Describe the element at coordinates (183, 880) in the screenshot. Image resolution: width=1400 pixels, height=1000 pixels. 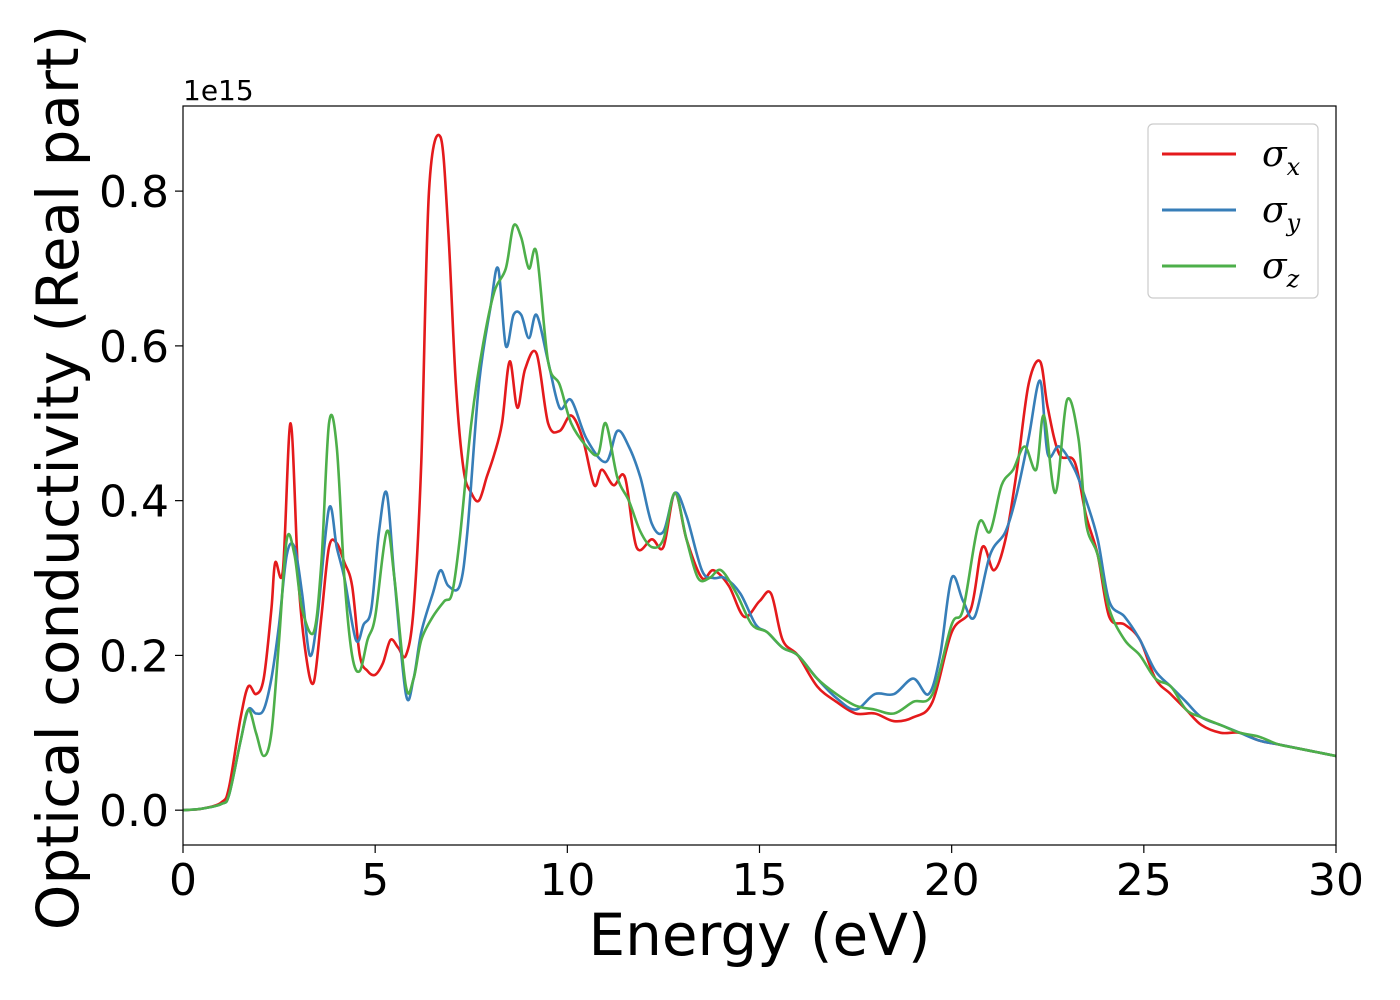
I see `x-tick-label: 0` at that location.